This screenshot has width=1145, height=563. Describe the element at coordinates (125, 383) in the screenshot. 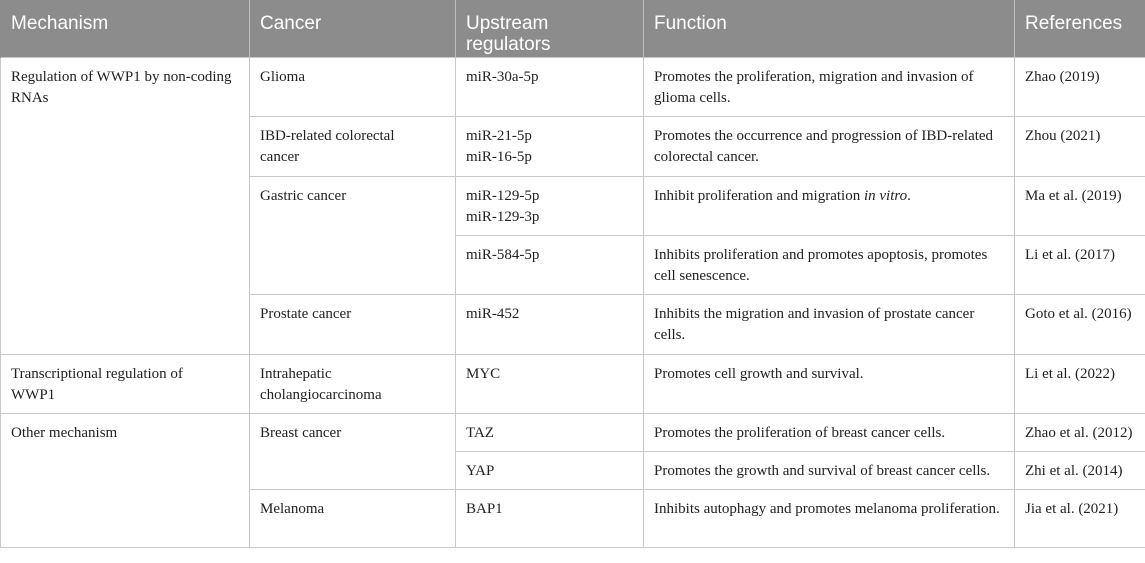

I see `mechanism-cell: Transcriptional regulation of WWP1` at that location.